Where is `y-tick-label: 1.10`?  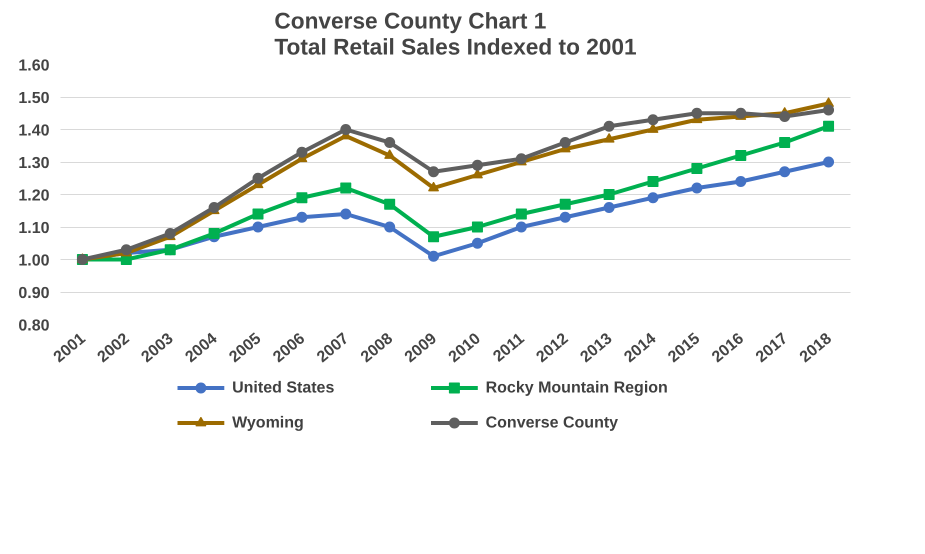
y-tick-label: 1.10 is located at coordinates (34, 228).